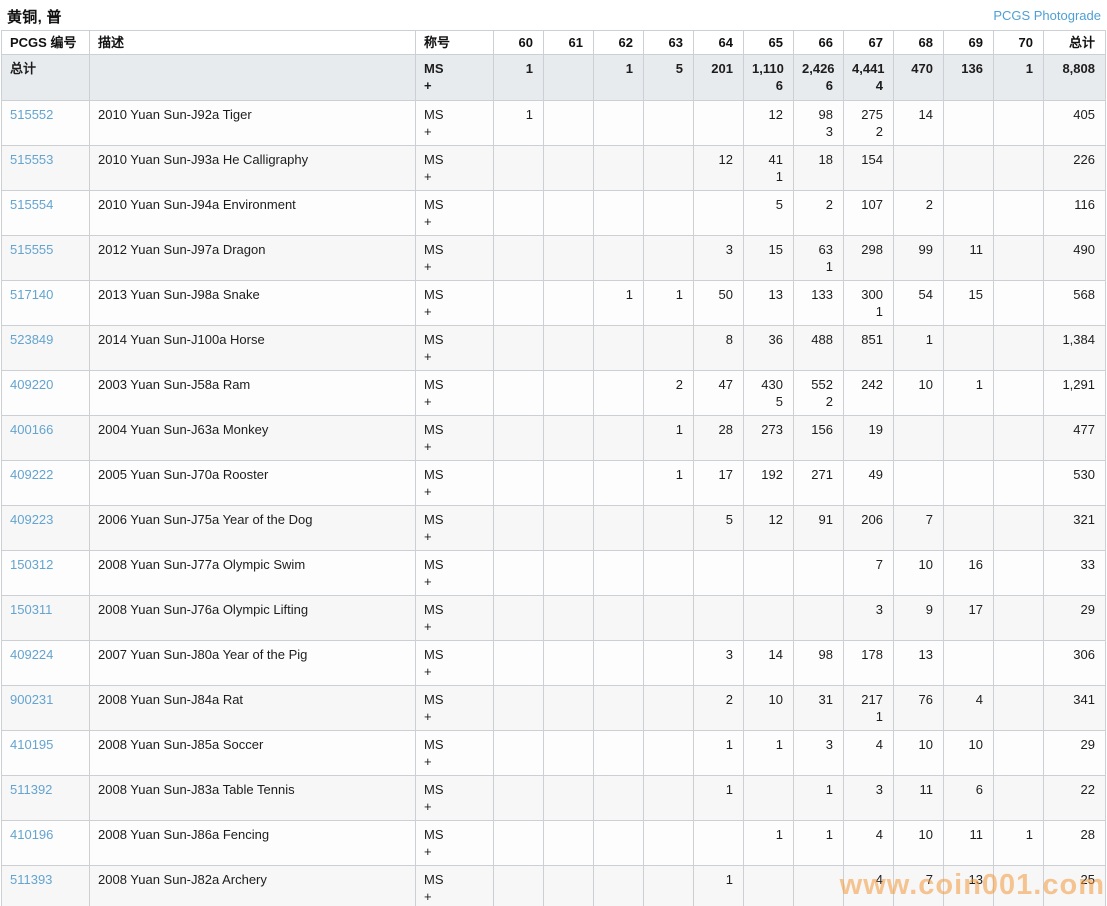  What do you see at coordinates (818, 123) in the screenshot?
I see `grade-66-cell: 98 3` at bounding box center [818, 123].